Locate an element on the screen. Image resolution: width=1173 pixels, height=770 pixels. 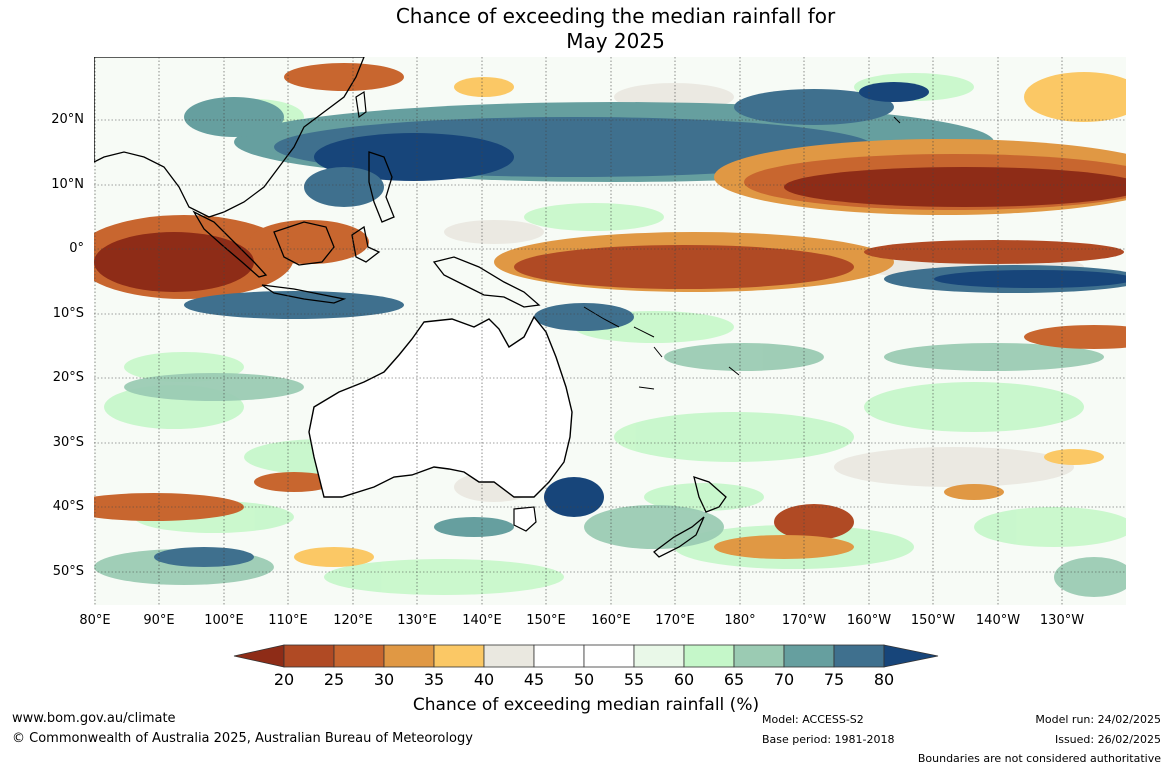
wet-equatorial-band is located at coordinates (655, 298).